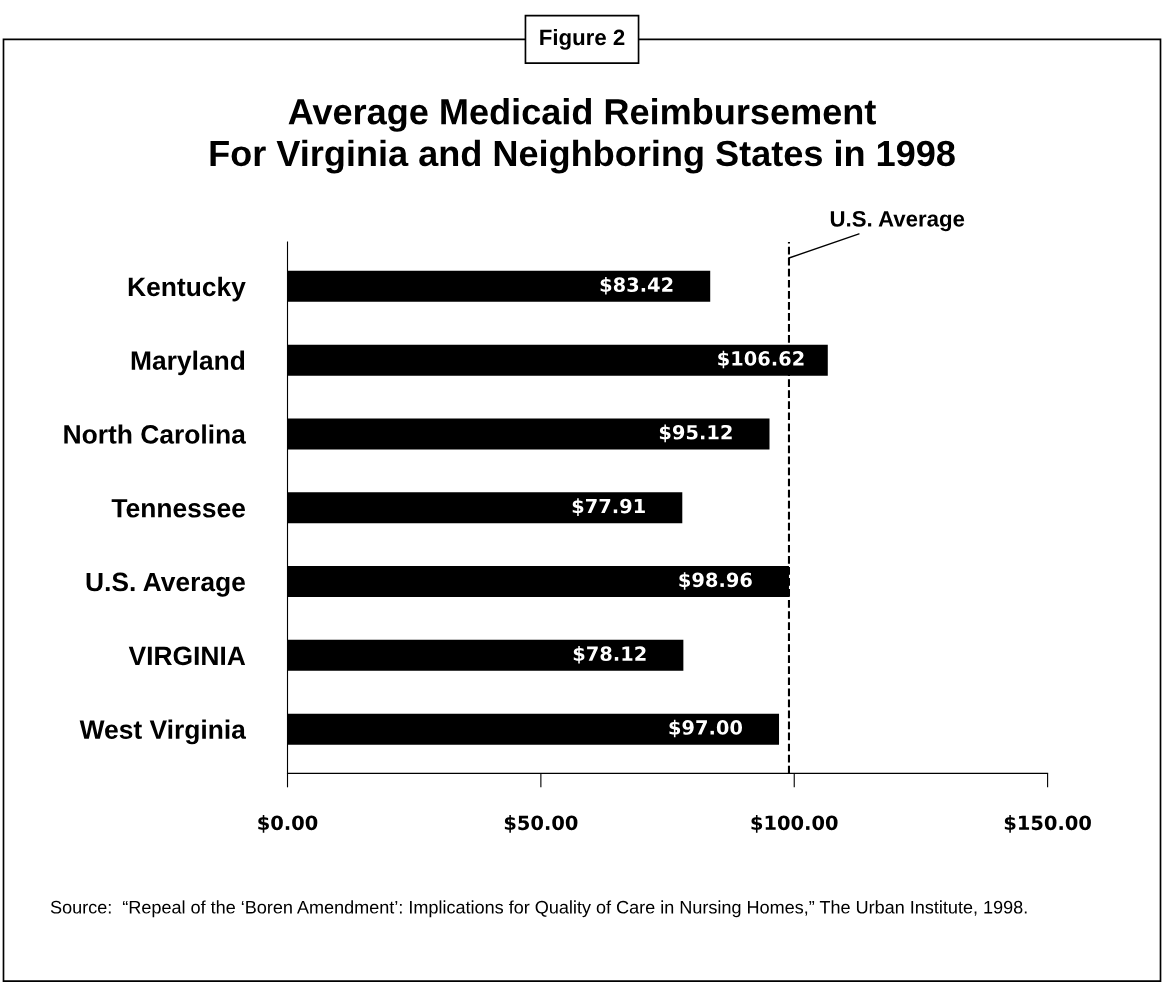 The height and width of the screenshot is (984, 1164). Describe the element at coordinates (155, 434) in the screenshot. I see `y-tick-label: North Carolina` at that location.